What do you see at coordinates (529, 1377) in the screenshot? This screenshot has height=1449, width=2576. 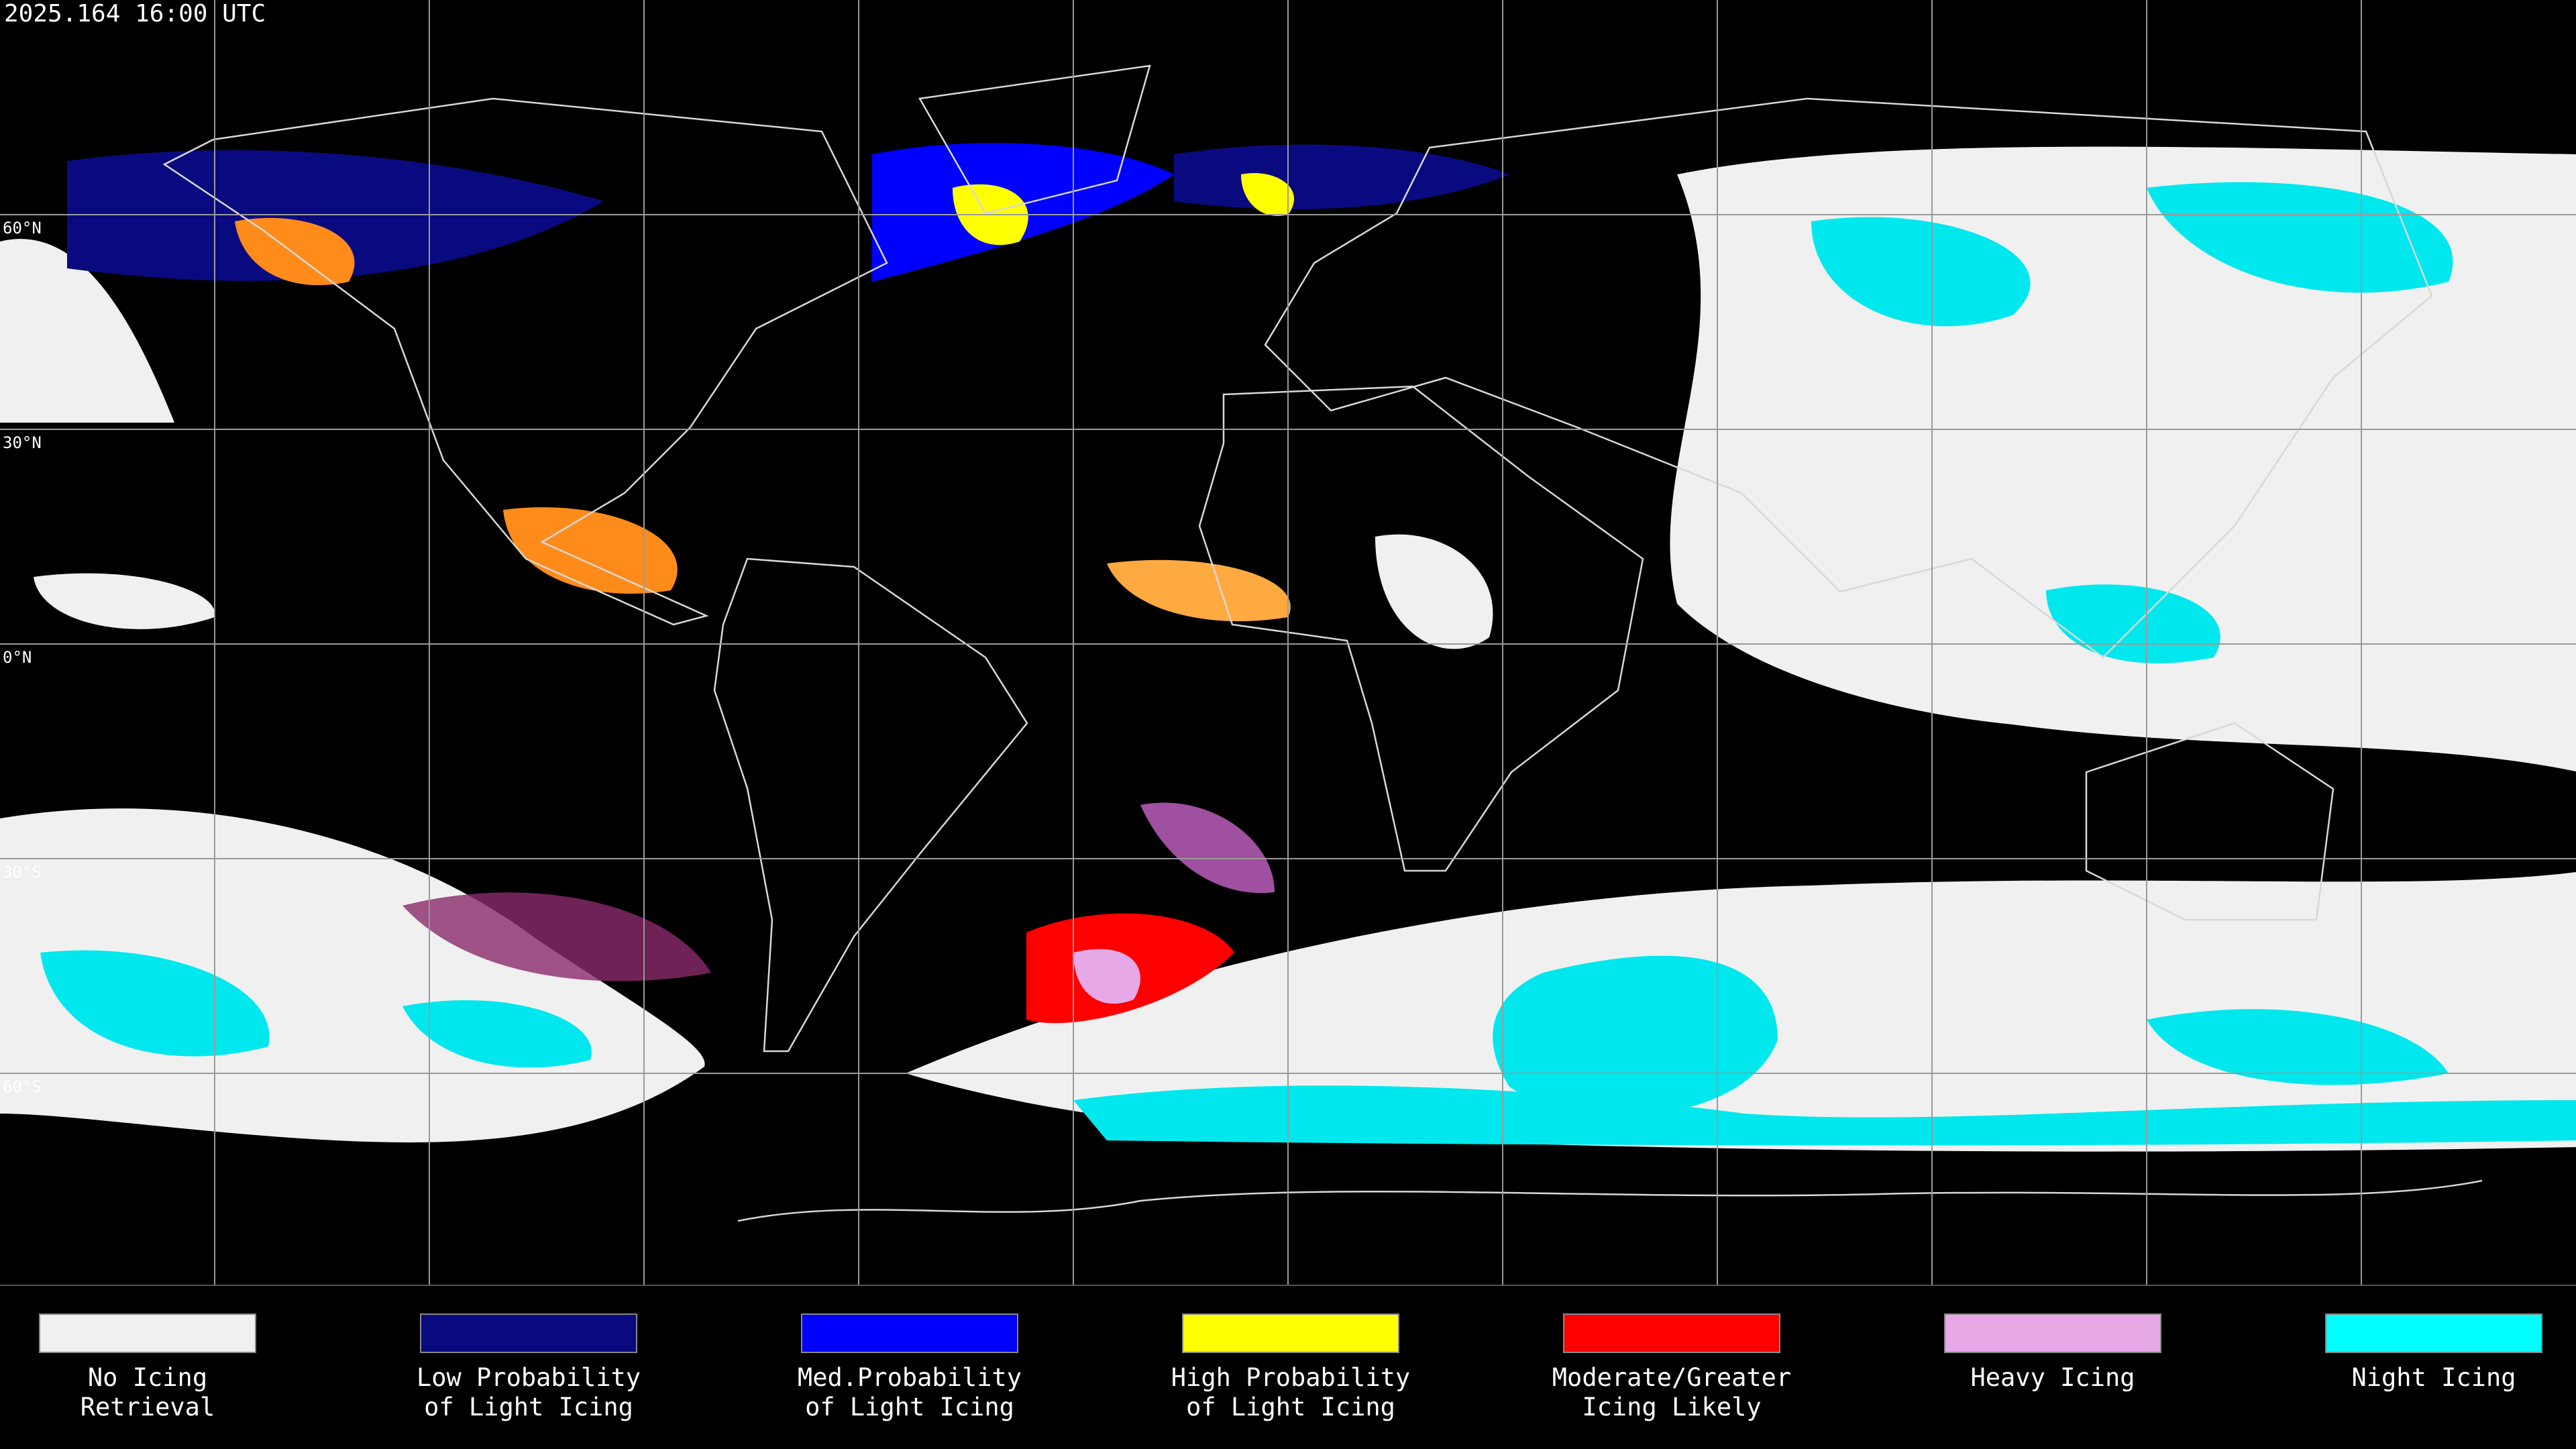 I see `legend-label: Low Probability` at bounding box center [529, 1377].